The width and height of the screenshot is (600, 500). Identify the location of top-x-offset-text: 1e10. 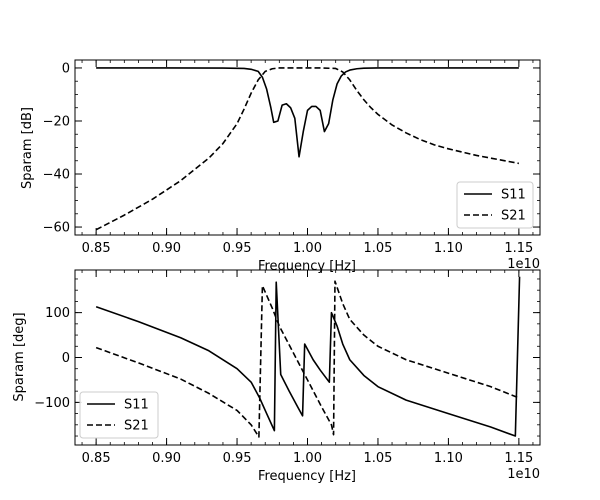
(523, 264).